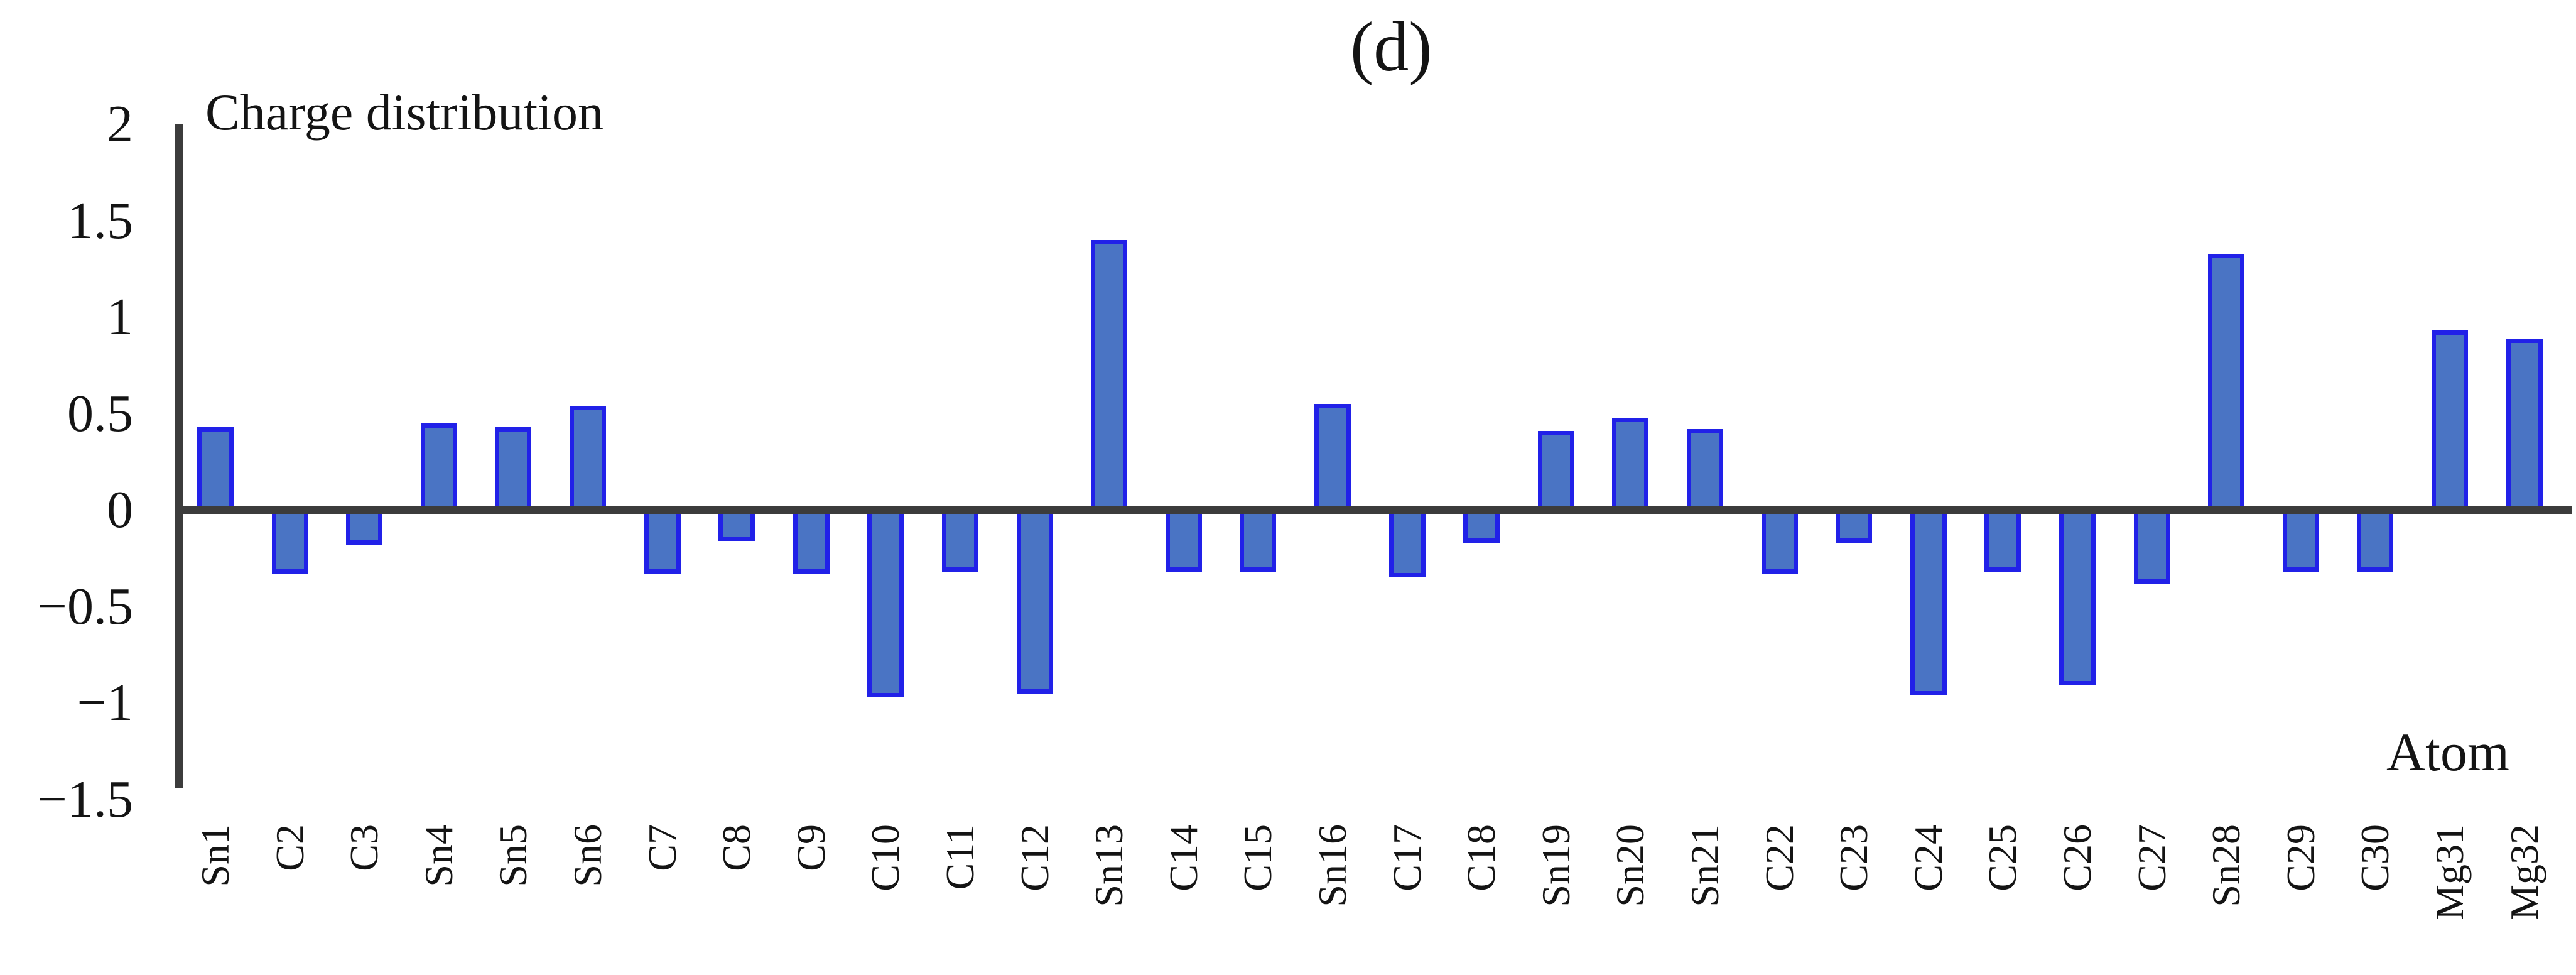 Image resolution: width=2576 pixels, height=975 pixels. I want to click on x-tick-label-C10: C10, so click(885, 857).